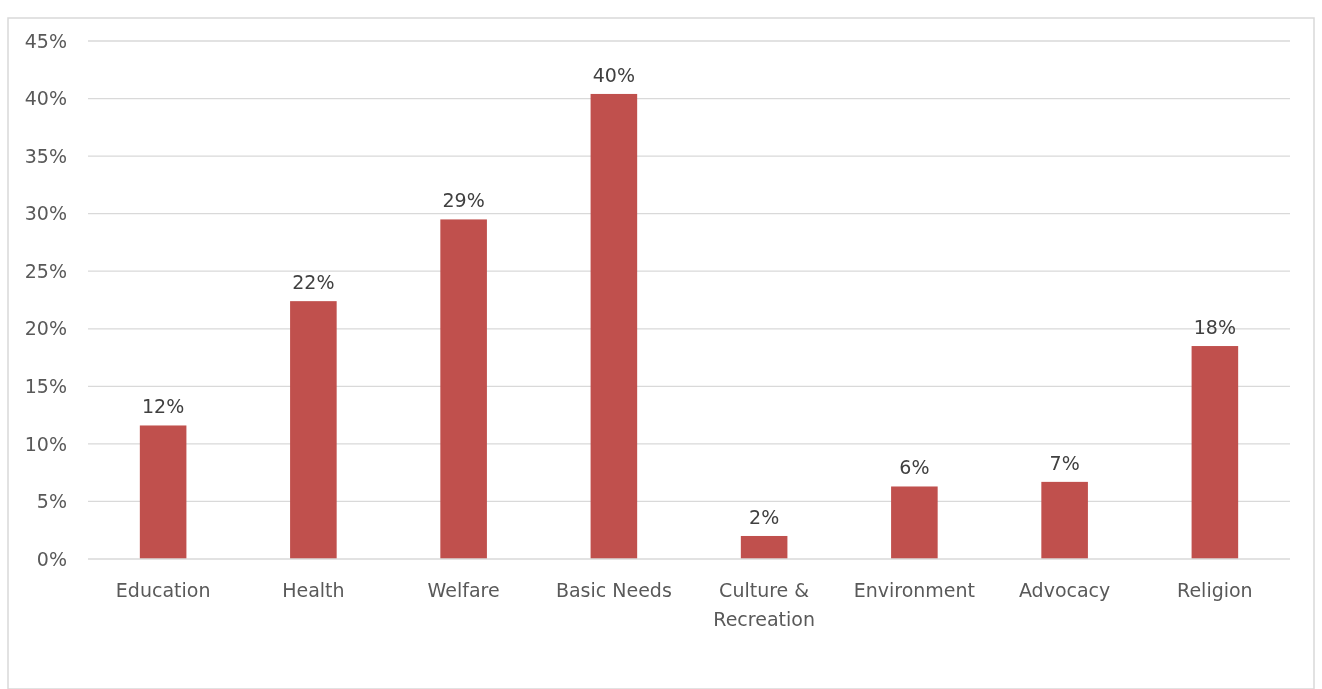  I want to click on data-label: 22%, so click(313, 282).